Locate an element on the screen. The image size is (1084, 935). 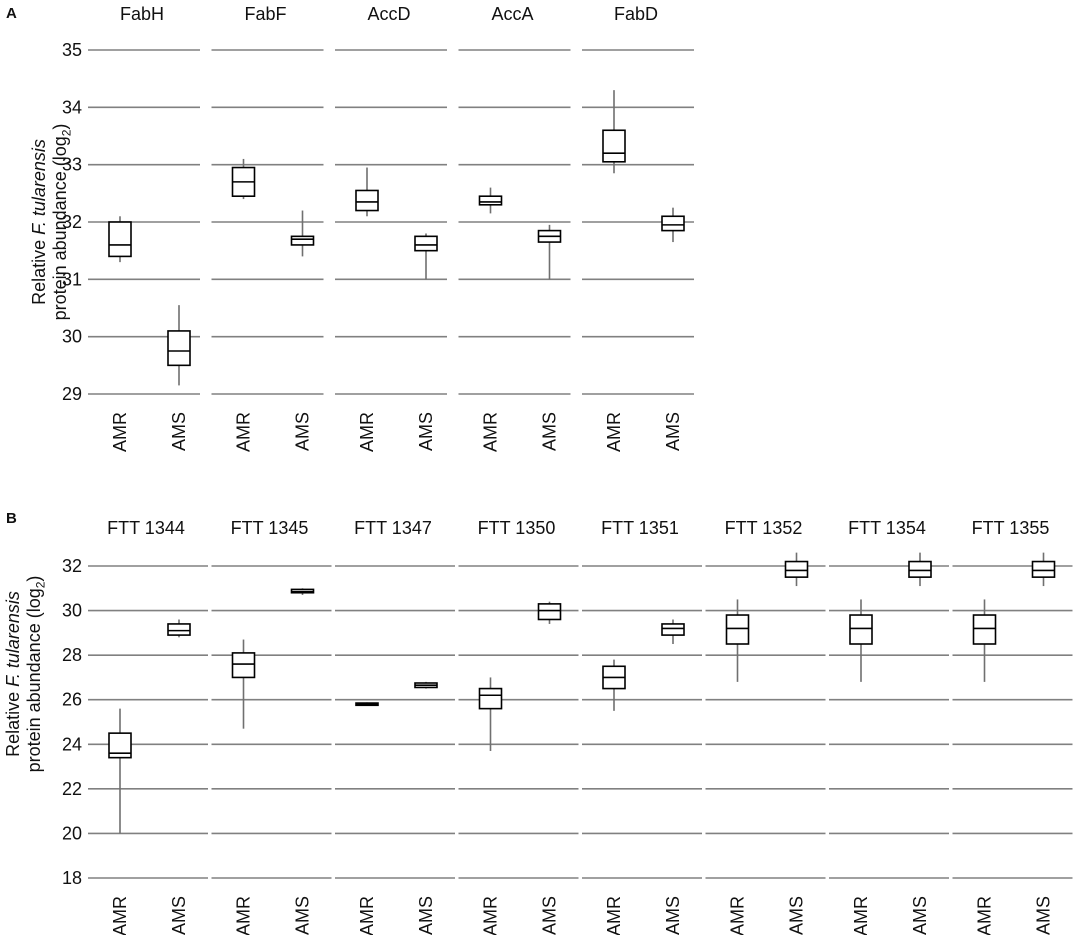
subplot-title: FTT 1350 is located at coordinates (517, 528).